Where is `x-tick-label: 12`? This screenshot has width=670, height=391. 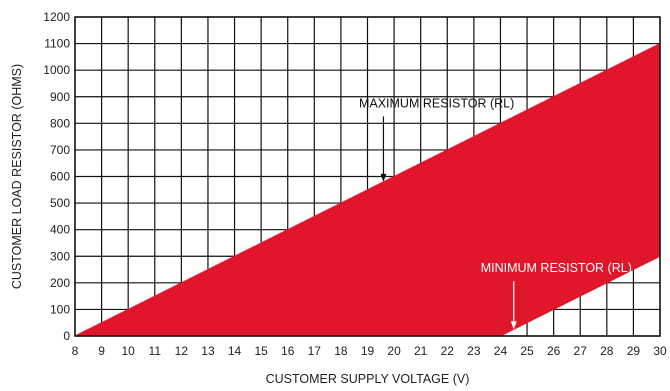
x-tick-label: 12 is located at coordinates (182, 351).